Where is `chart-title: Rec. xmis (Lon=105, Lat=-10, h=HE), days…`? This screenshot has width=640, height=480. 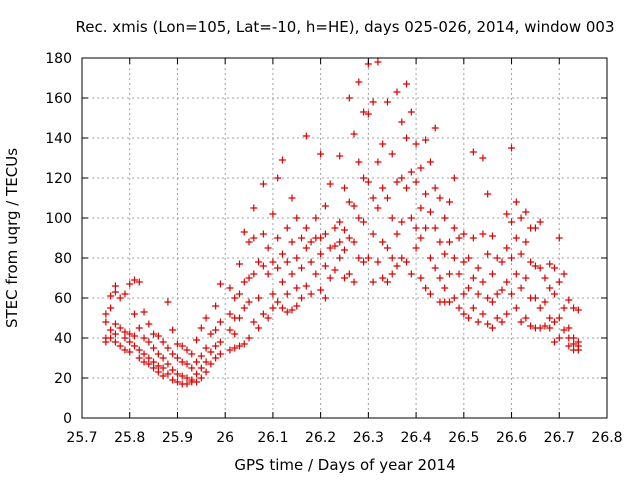
chart-title: Rec. xmis (Lon=105, Lat=-10, h=HE), days… is located at coordinates (344, 27).